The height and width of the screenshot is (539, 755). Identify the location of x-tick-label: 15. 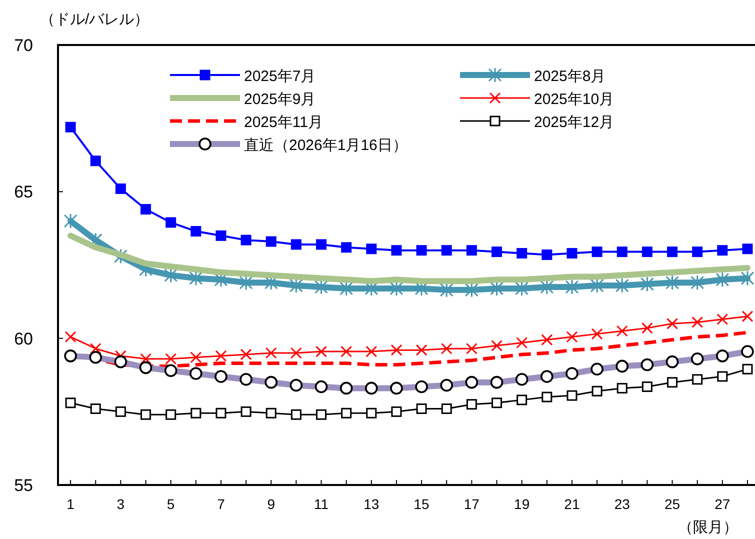
(422, 504).